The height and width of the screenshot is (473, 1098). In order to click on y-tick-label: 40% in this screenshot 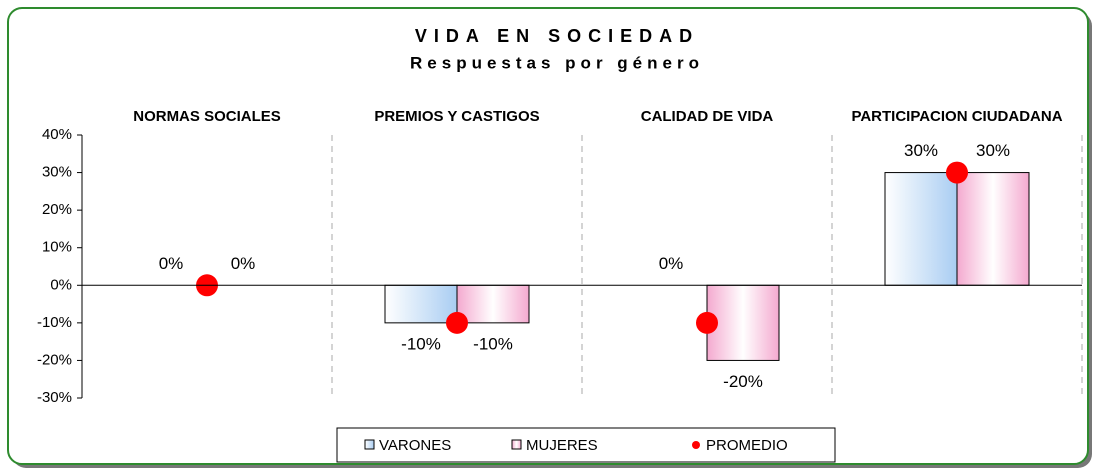, I will do `click(57, 134)`.